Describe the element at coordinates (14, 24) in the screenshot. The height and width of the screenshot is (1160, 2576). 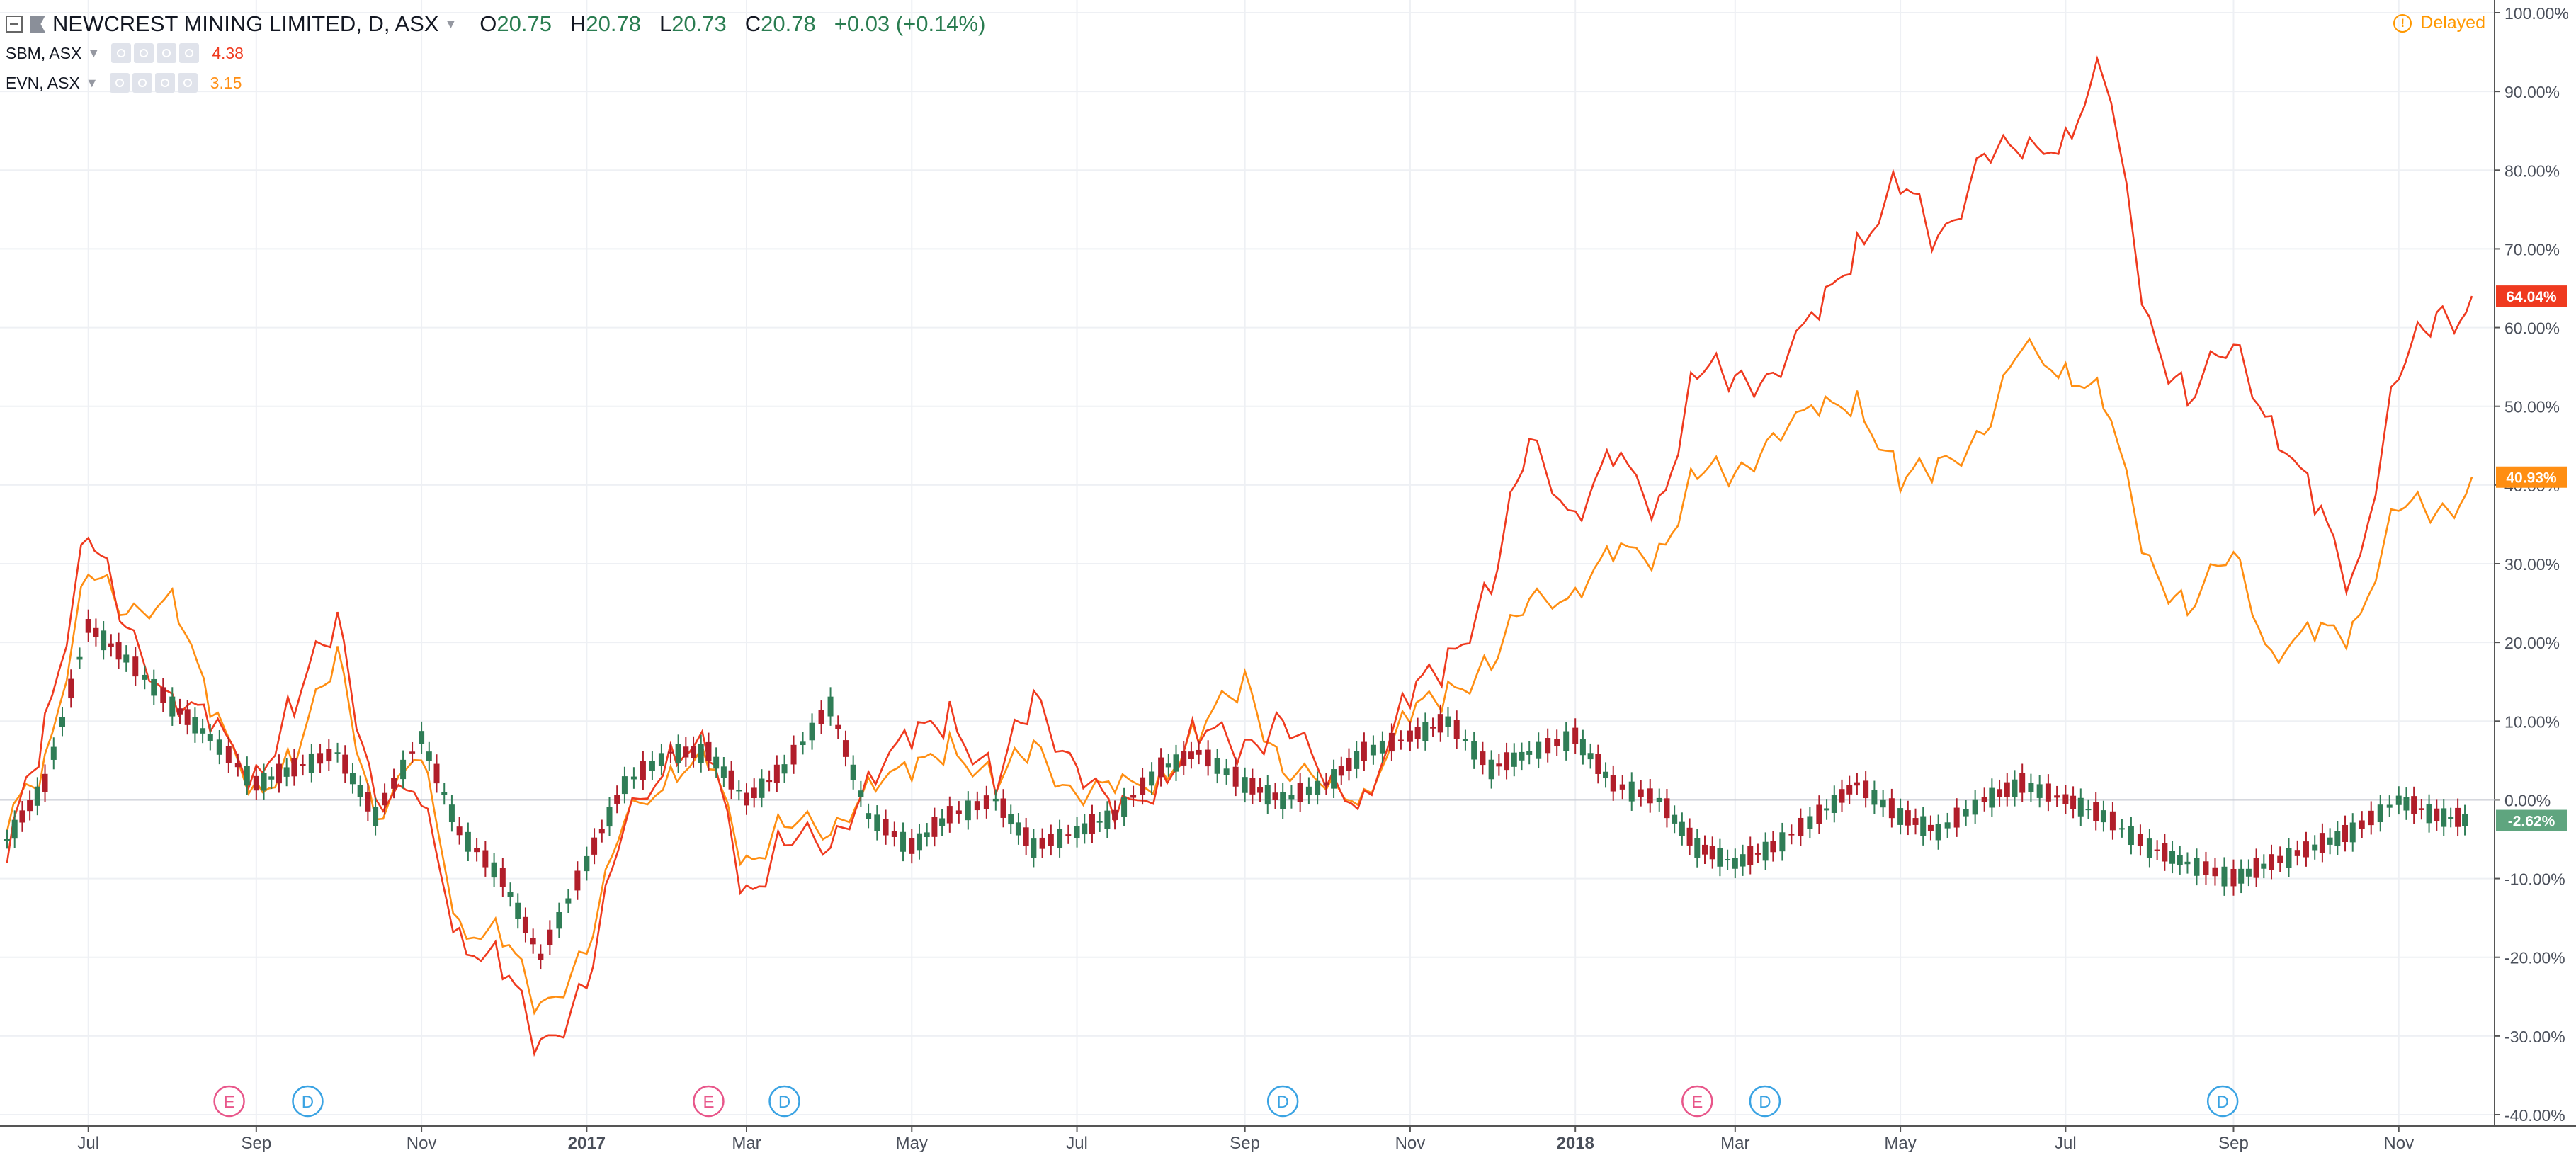
I see `collapse-legend-icon` at that location.